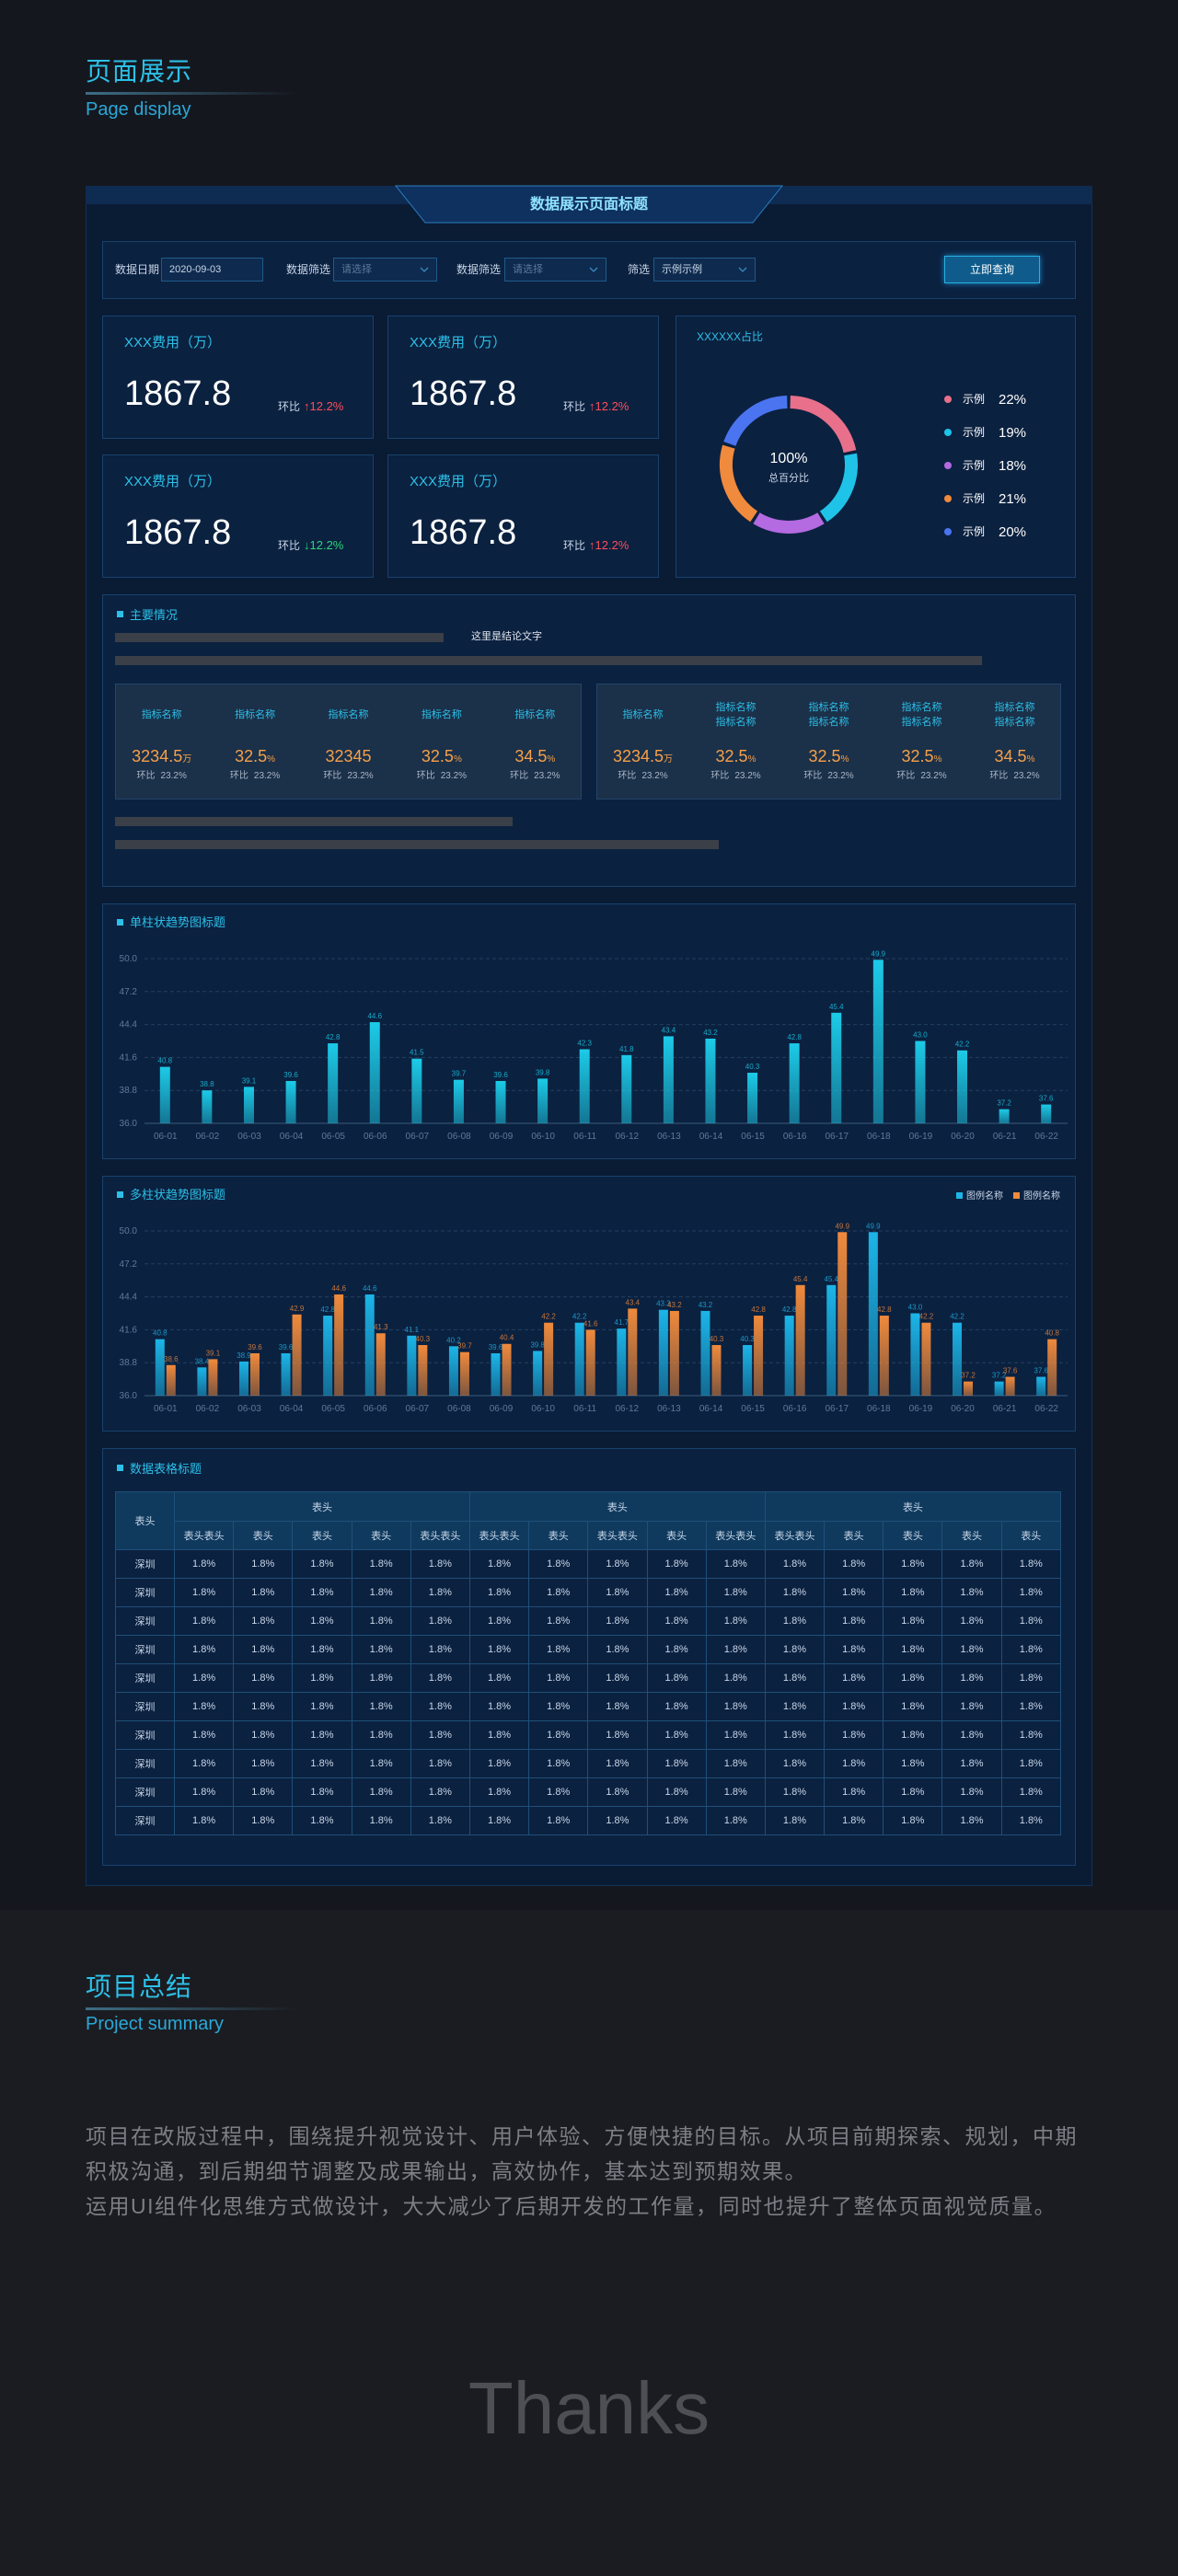 The width and height of the screenshot is (1178, 2576). Describe the element at coordinates (999, 1376) in the screenshot. I see `value-label: 37.2` at that location.